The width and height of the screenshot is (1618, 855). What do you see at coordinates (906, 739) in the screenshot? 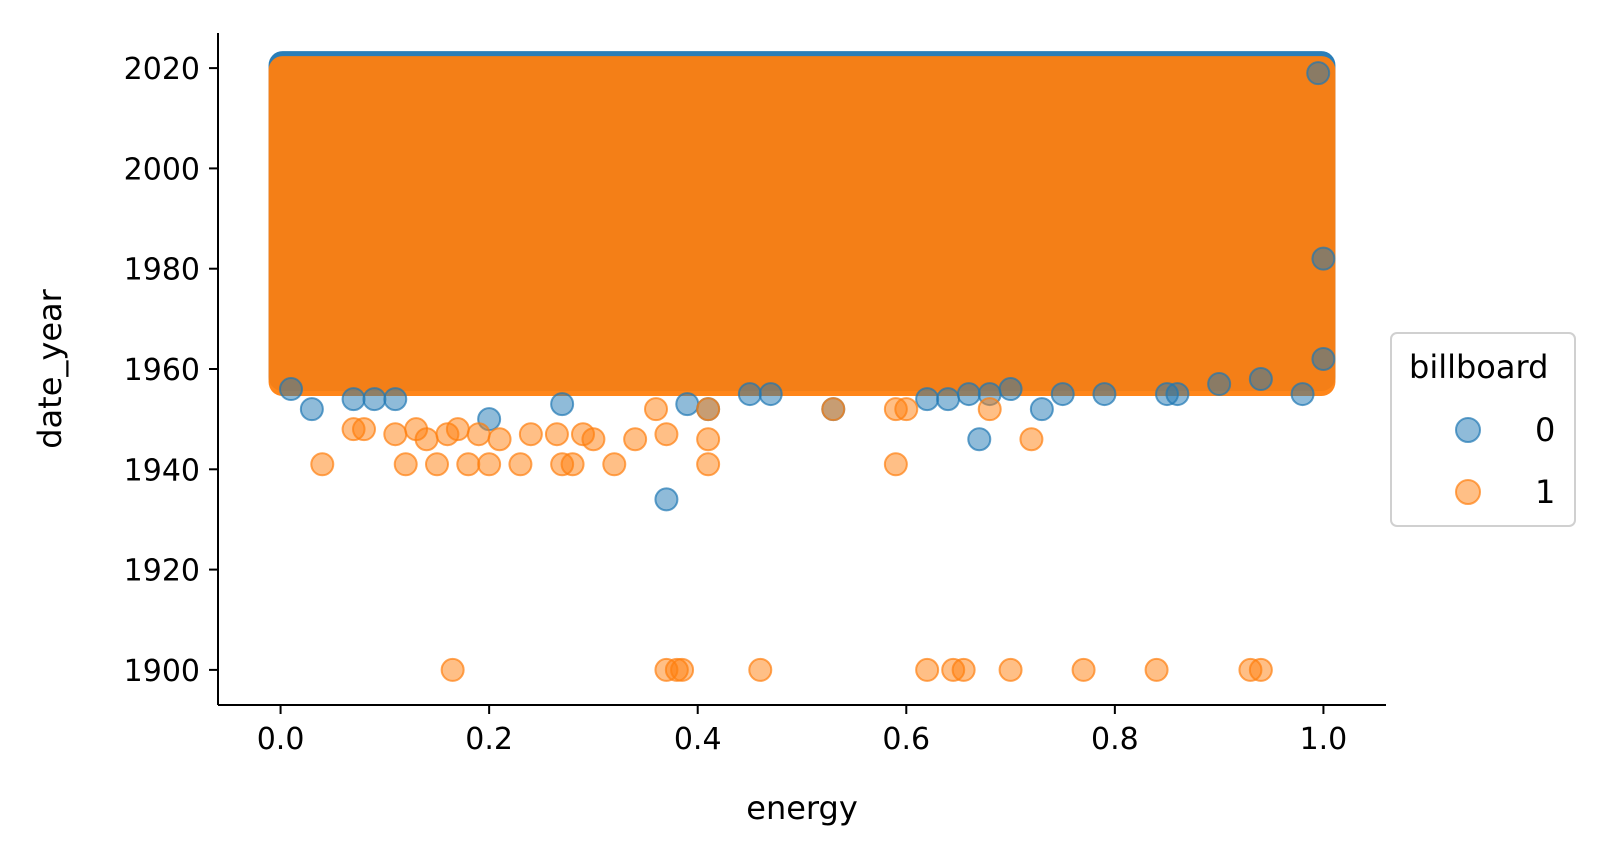
I see `x-tick-label: 0.6` at bounding box center [906, 739].